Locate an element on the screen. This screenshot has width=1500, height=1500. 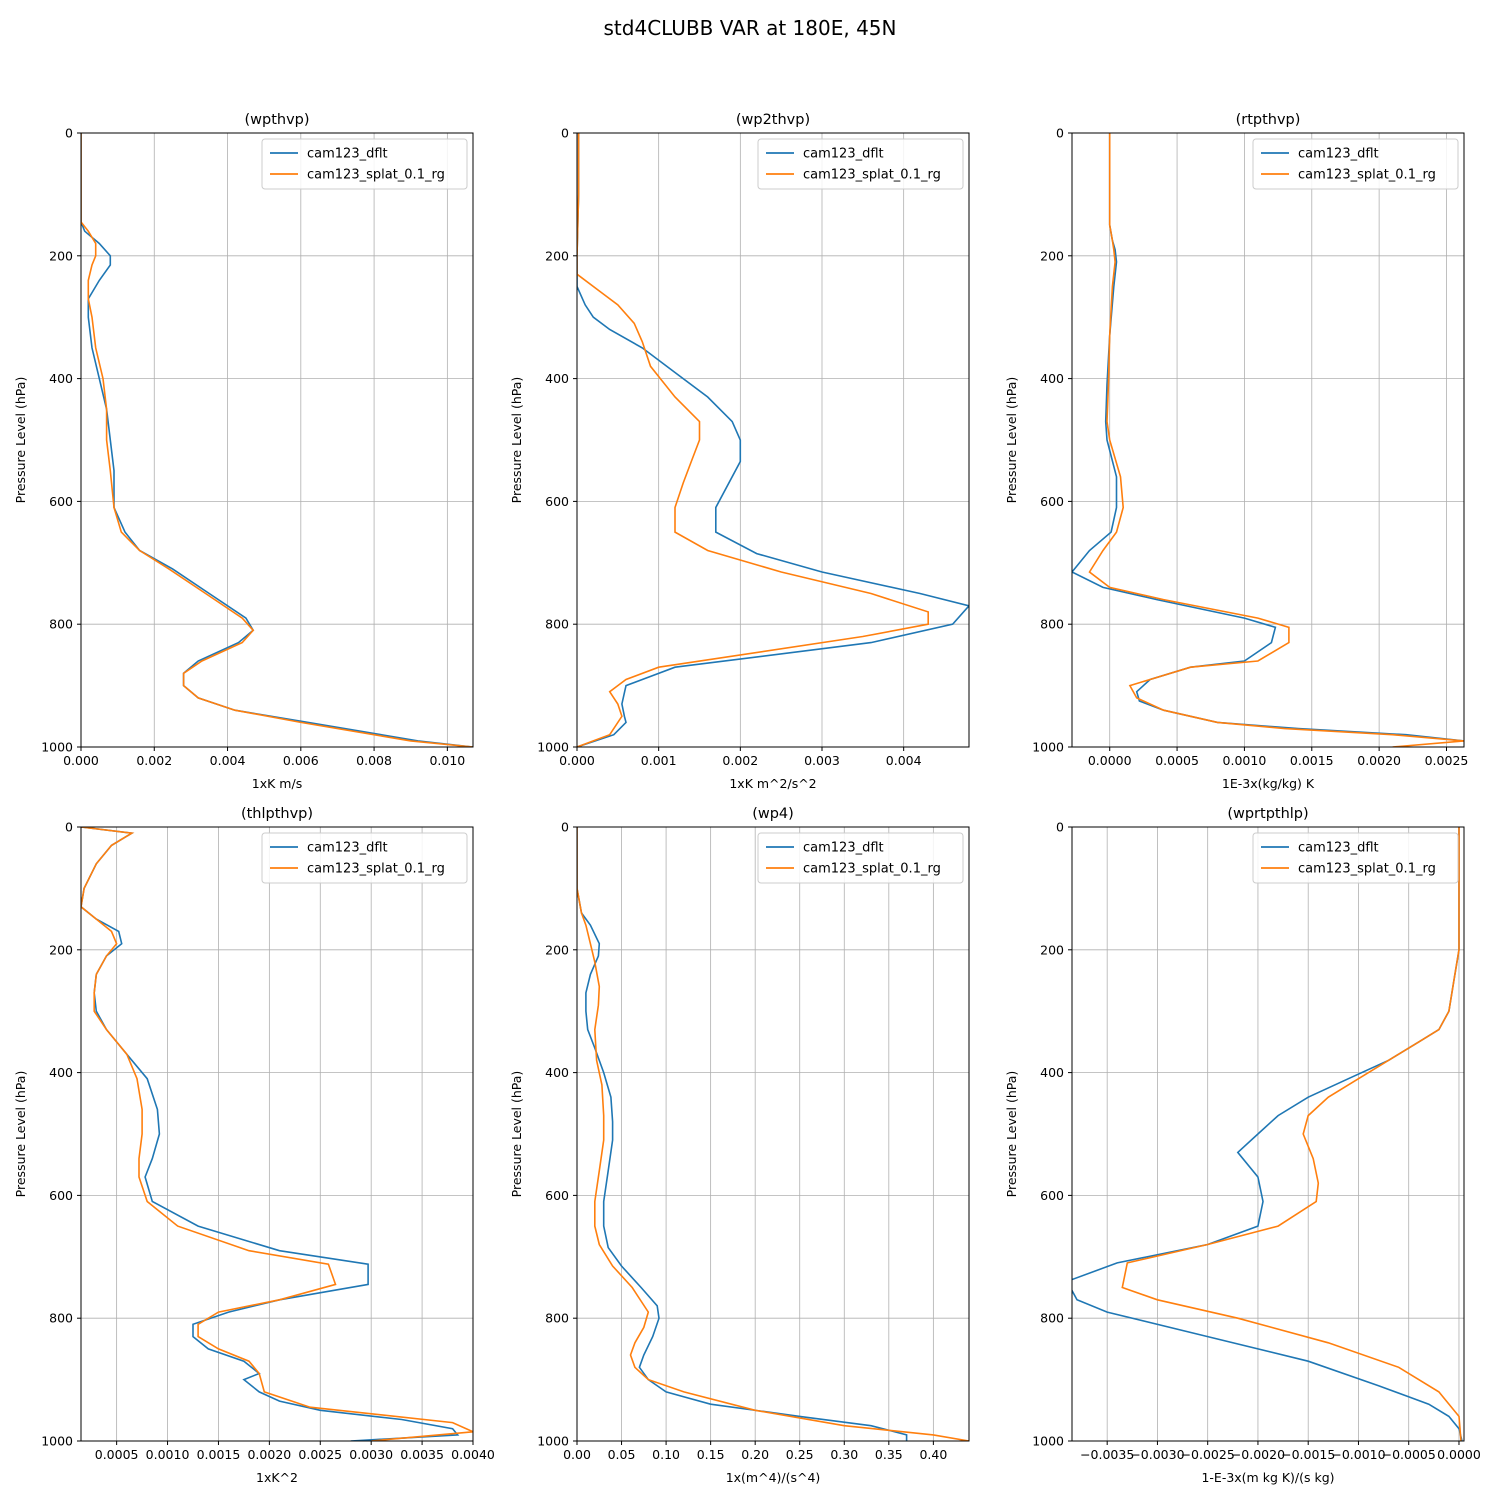
x-tick-label: 0.15 is located at coordinates (711, 1454).